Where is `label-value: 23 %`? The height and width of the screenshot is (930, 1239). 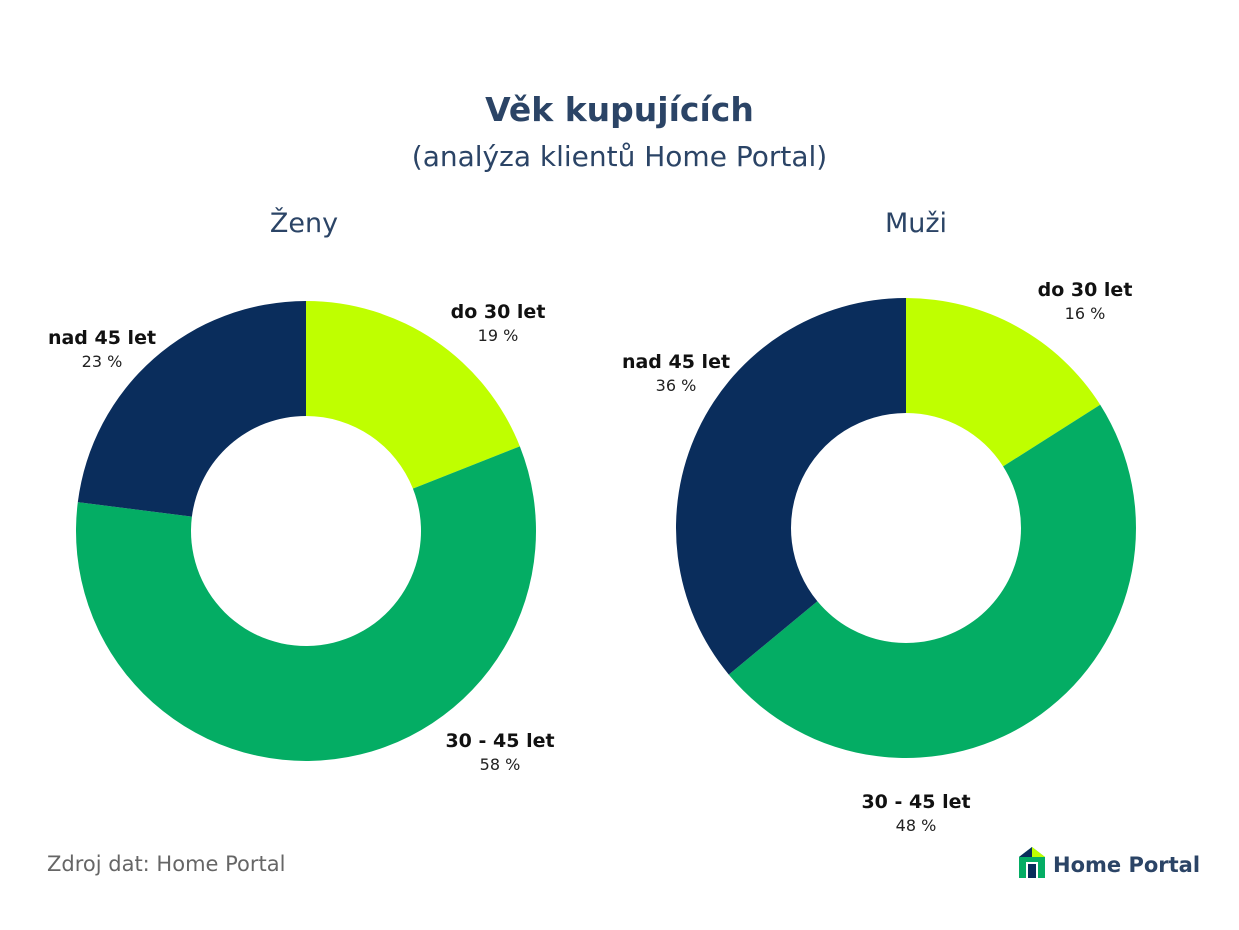
label-value: 23 % is located at coordinates (102, 361).